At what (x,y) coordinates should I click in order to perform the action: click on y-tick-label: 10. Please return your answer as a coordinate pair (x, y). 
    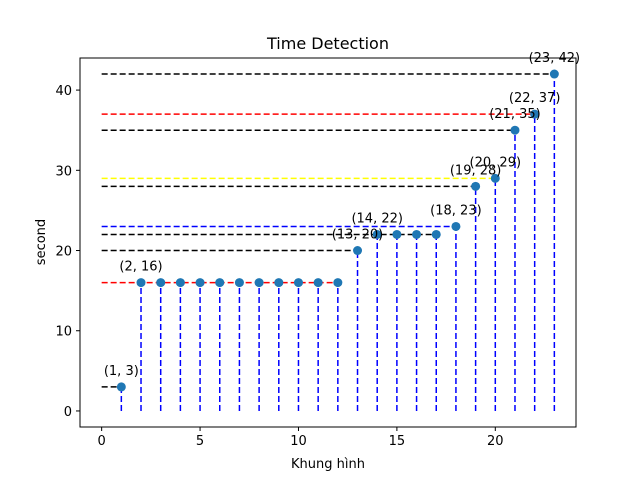
    Looking at the image, I should click on (63, 332).